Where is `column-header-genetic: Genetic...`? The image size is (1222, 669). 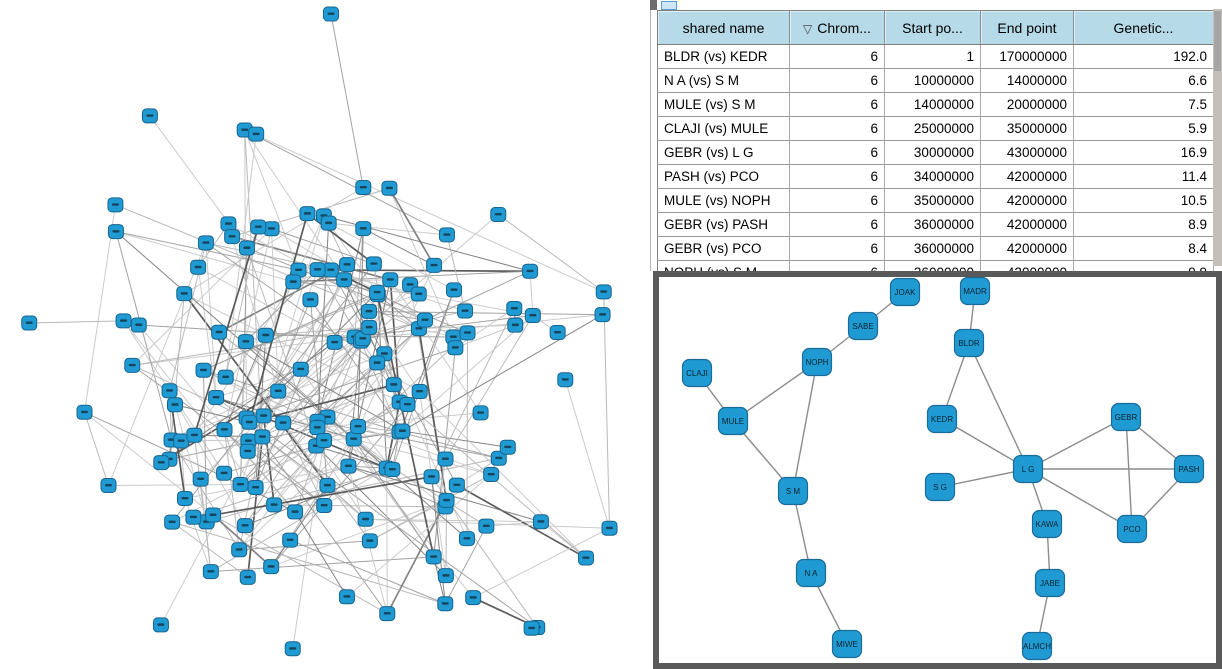 column-header-genetic: Genetic... is located at coordinates (1143, 27).